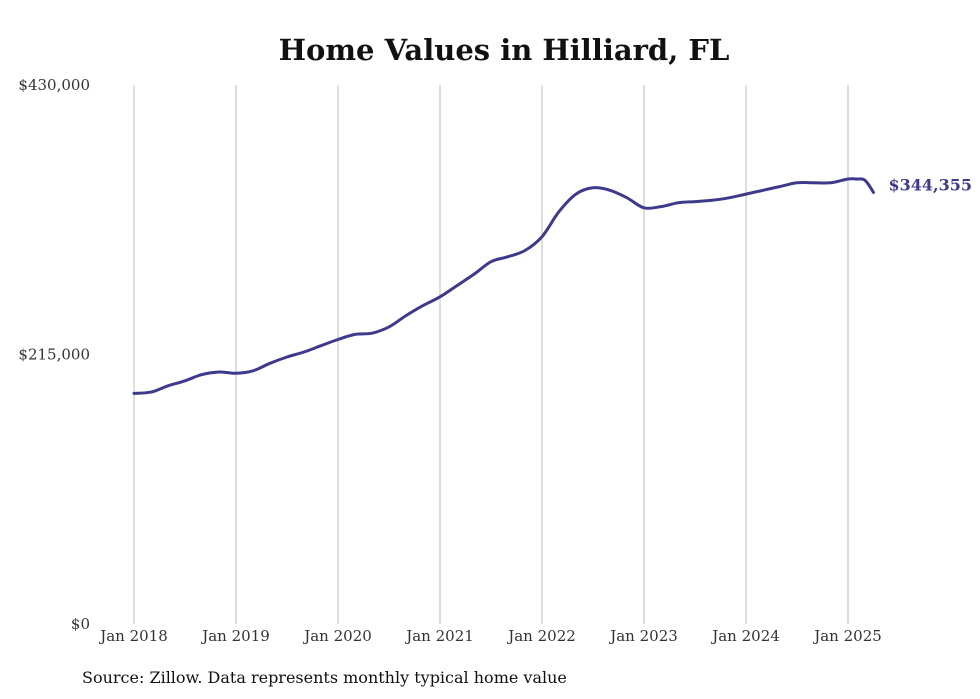 This screenshot has width=980, height=699. Describe the element at coordinates (54, 85) in the screenshot. I see `y-tick-label: $430,000` at that location.